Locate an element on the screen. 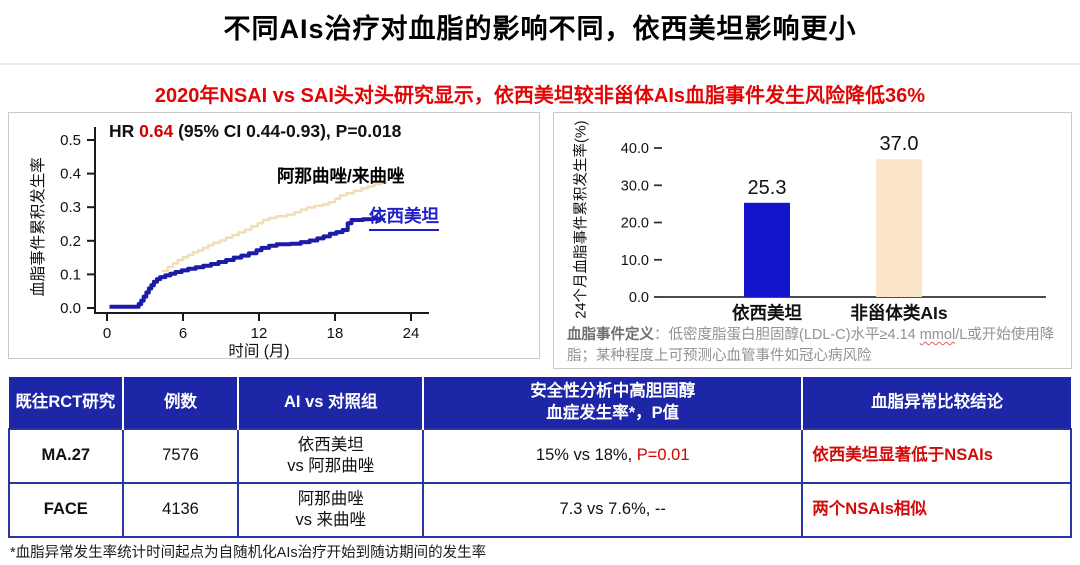 Image resolution: width=1080 pixels, height=565 pixels. hr-prefix: HR is located at coordinates (124, 131).